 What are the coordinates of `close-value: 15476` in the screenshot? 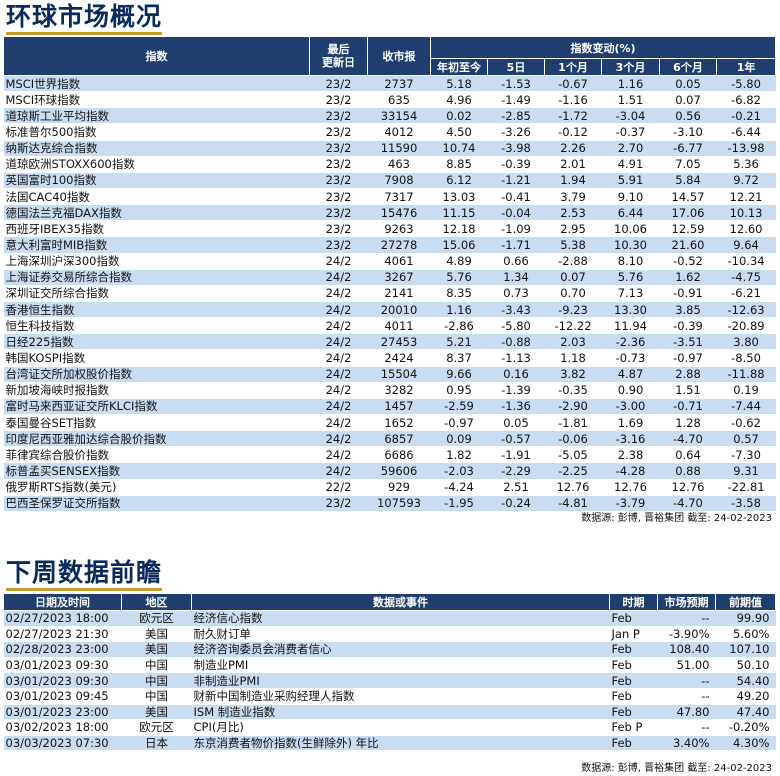 It's located at (399, 213).